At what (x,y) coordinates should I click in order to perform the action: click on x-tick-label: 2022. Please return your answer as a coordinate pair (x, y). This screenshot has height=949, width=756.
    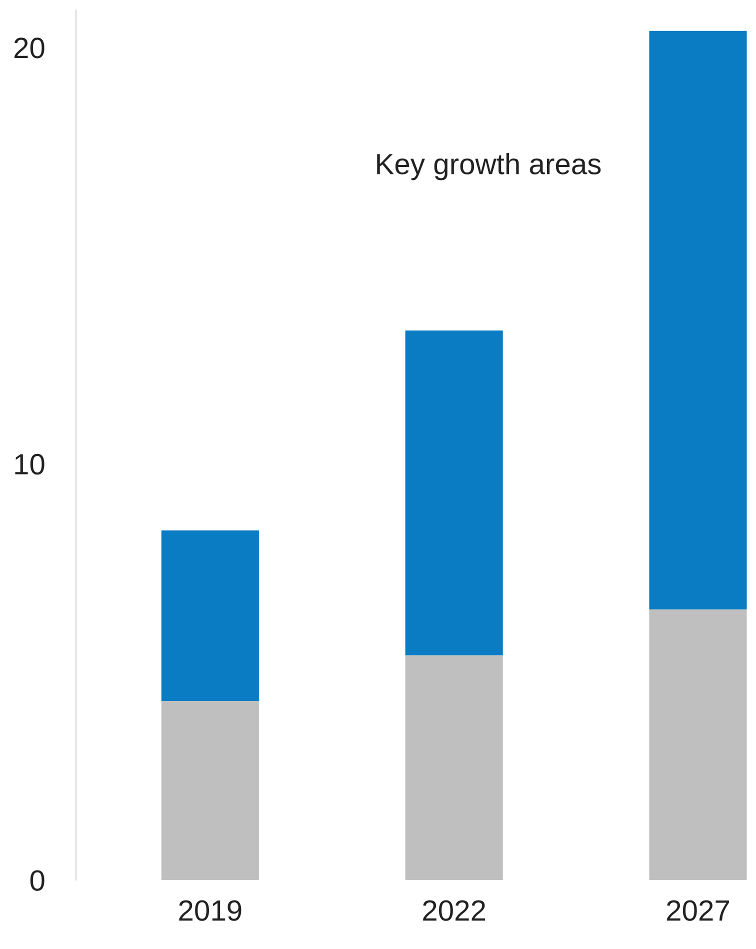
    Looking at the image, I should click on (454, 910).